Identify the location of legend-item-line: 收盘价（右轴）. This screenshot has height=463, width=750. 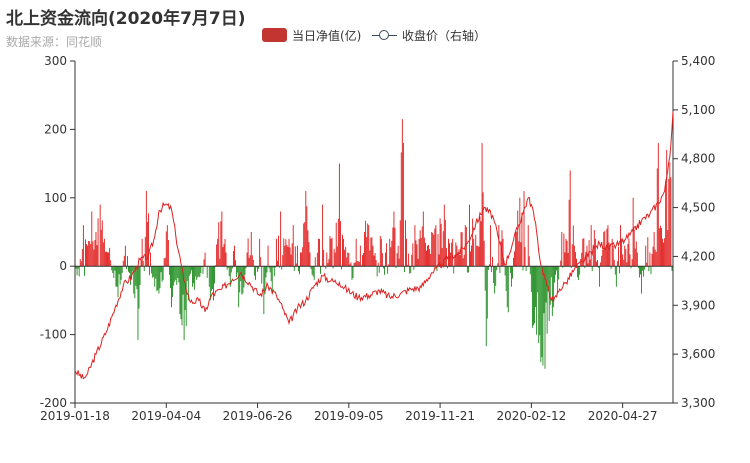
(429, 35).